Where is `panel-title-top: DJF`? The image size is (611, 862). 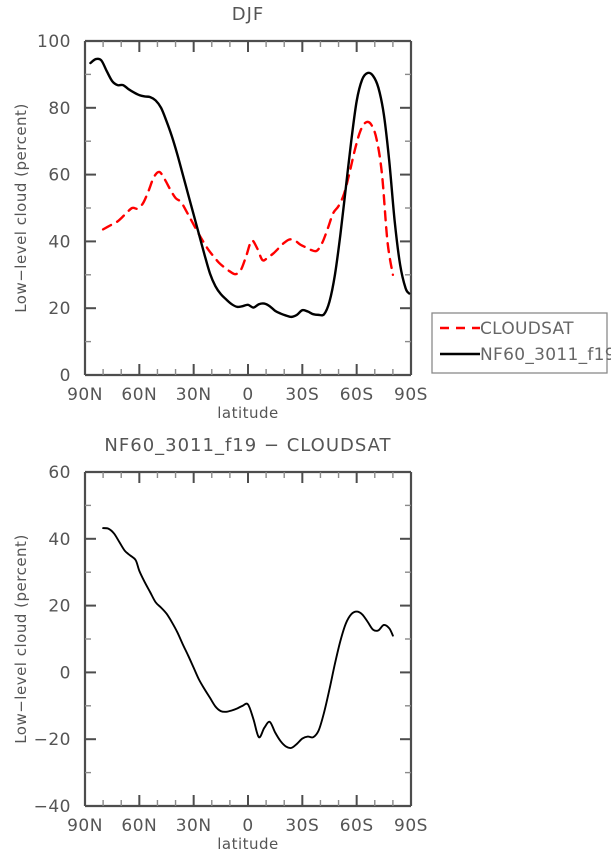 panel-title-top: DJF is located at coordinates (248, 14).